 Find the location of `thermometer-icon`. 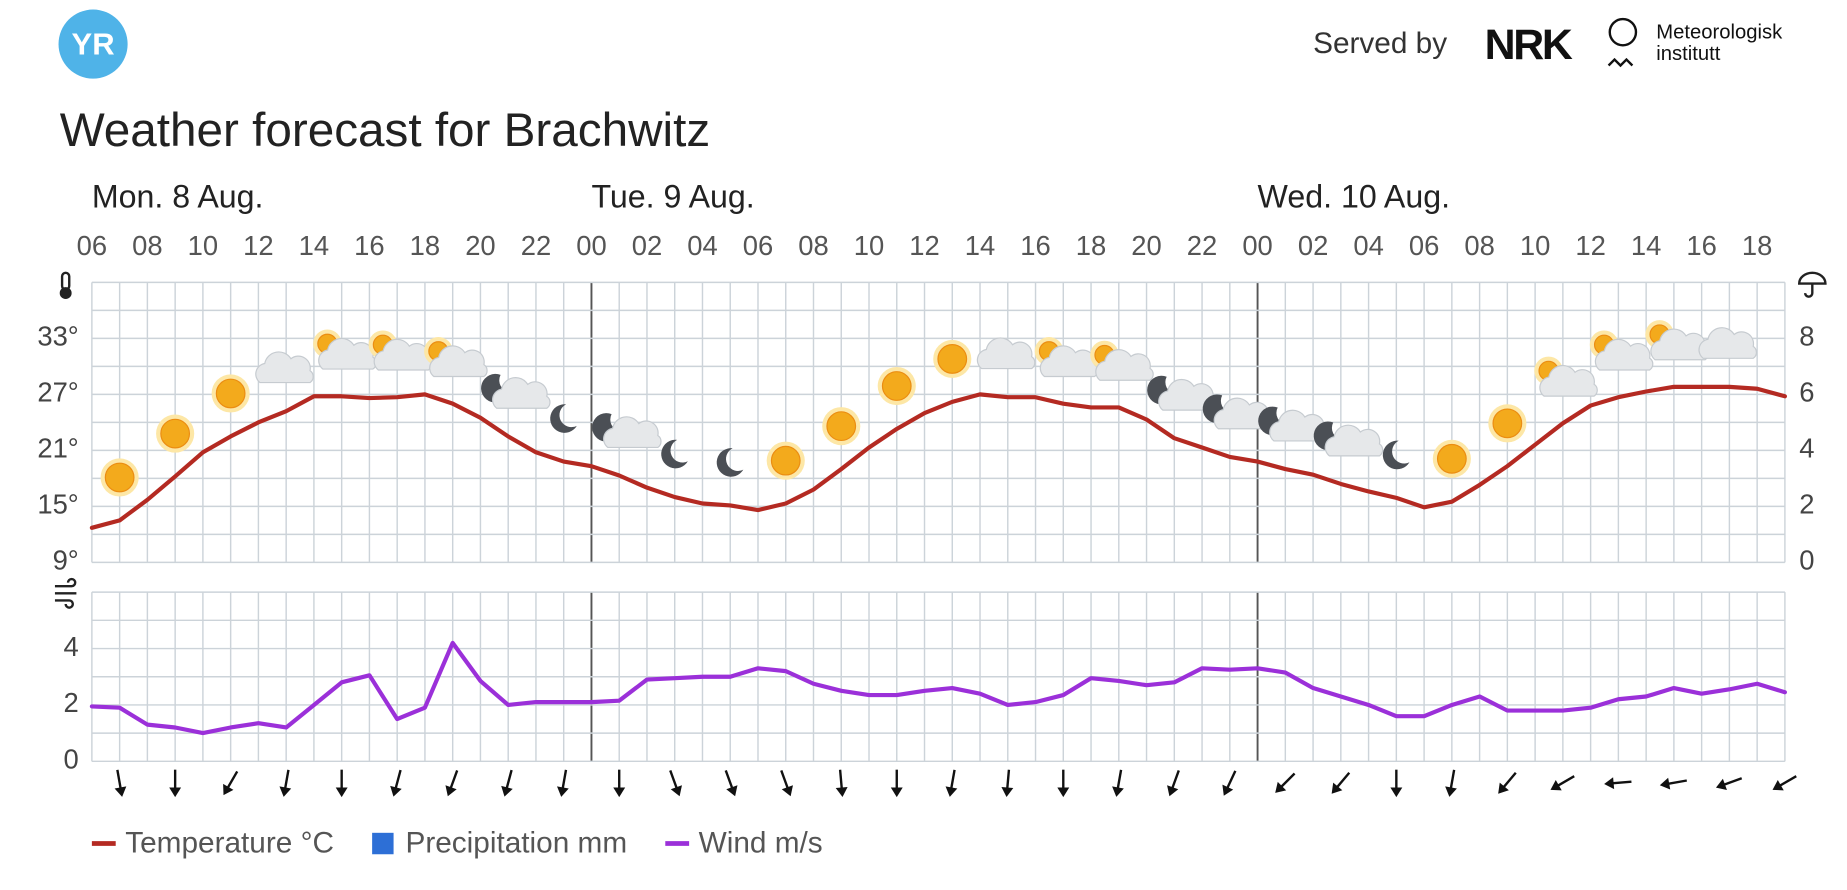

thermometer-icon is located at coordinates (65, 285).